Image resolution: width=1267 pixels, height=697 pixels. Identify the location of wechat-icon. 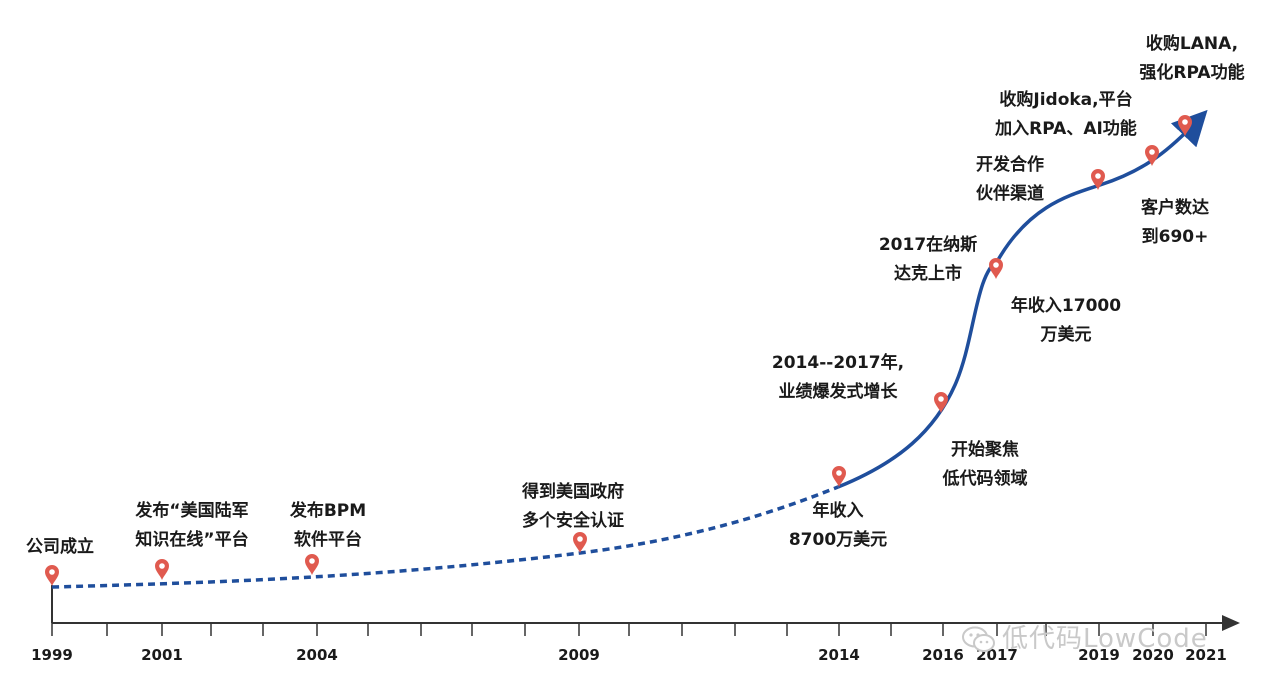
(978, 639).